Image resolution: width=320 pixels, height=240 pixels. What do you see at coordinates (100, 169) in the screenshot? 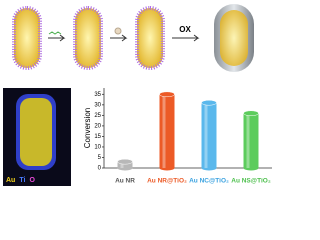
I see `y-tick-label: 0` at bounding box center [100, 169].